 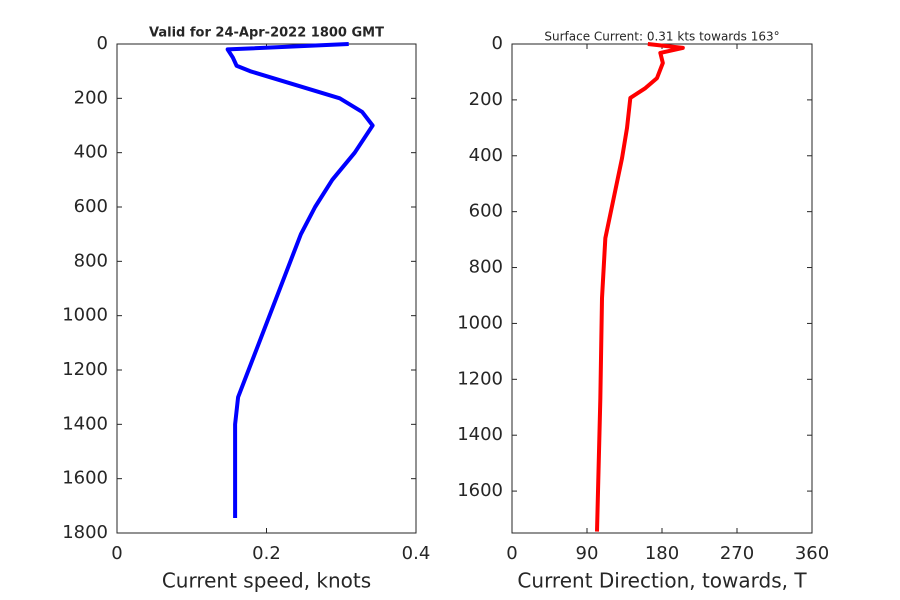 I want to click on x-tick-label: 90, so click(x=587, y=553).